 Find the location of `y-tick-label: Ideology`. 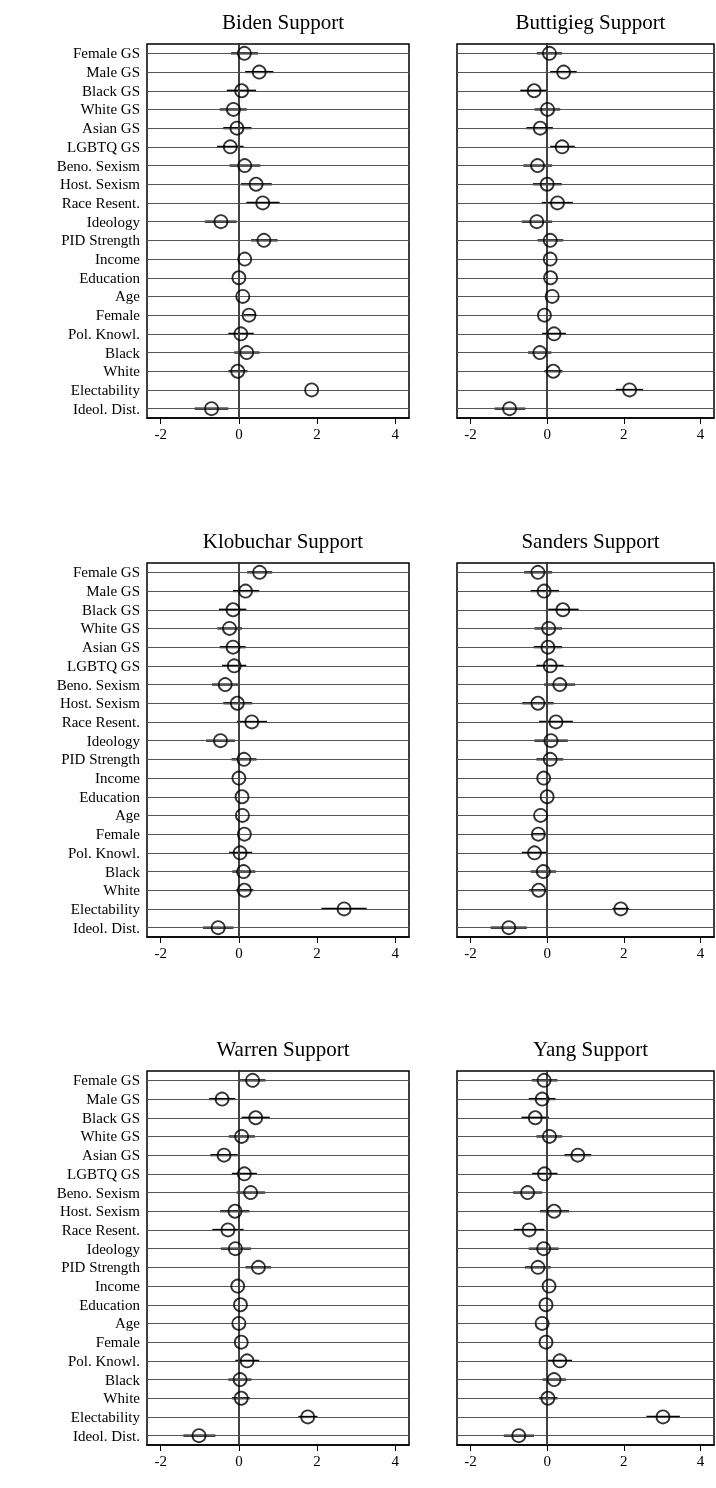

y-tick-label: Ideology is located at coordinates (113, 221).